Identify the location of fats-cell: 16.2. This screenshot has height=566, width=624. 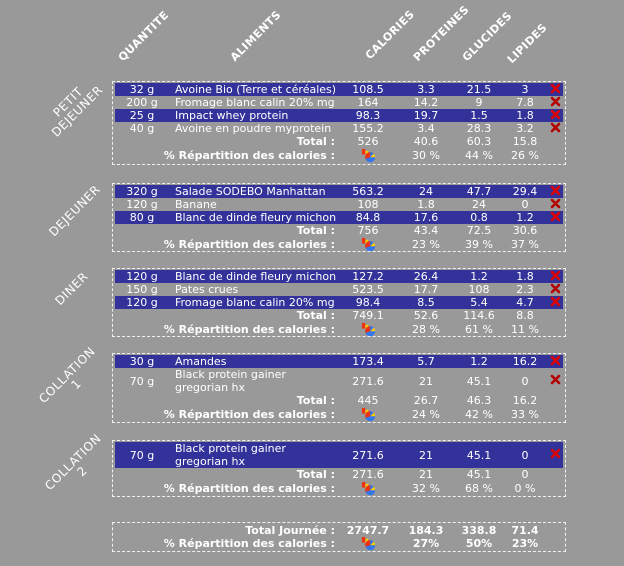
(525, 361).